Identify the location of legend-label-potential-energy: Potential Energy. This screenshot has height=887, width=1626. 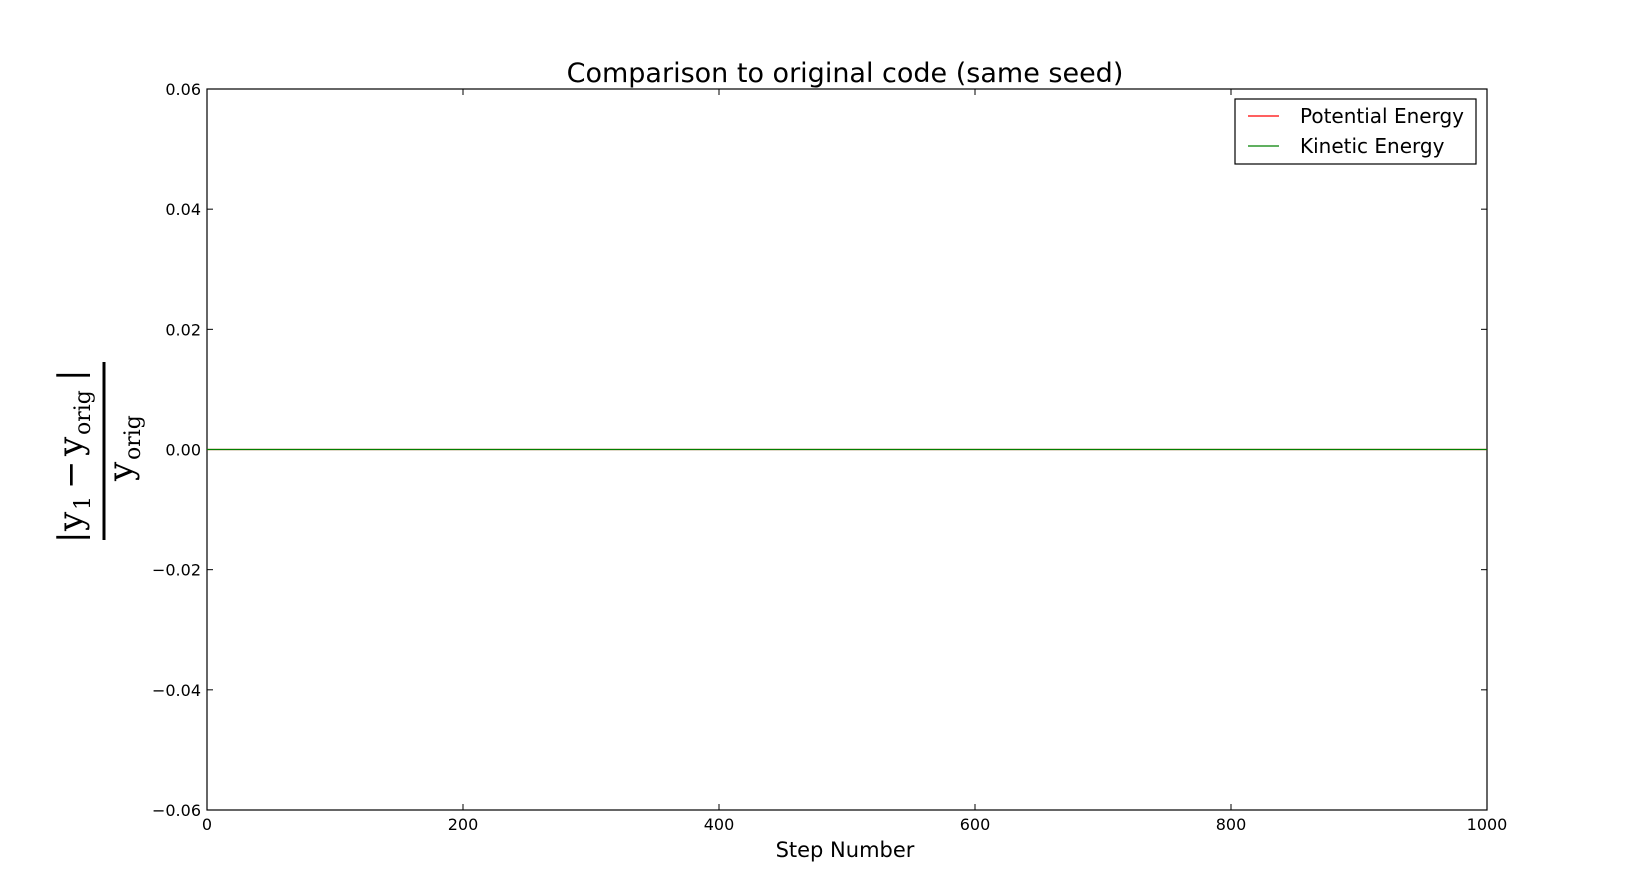
(1382, 116).